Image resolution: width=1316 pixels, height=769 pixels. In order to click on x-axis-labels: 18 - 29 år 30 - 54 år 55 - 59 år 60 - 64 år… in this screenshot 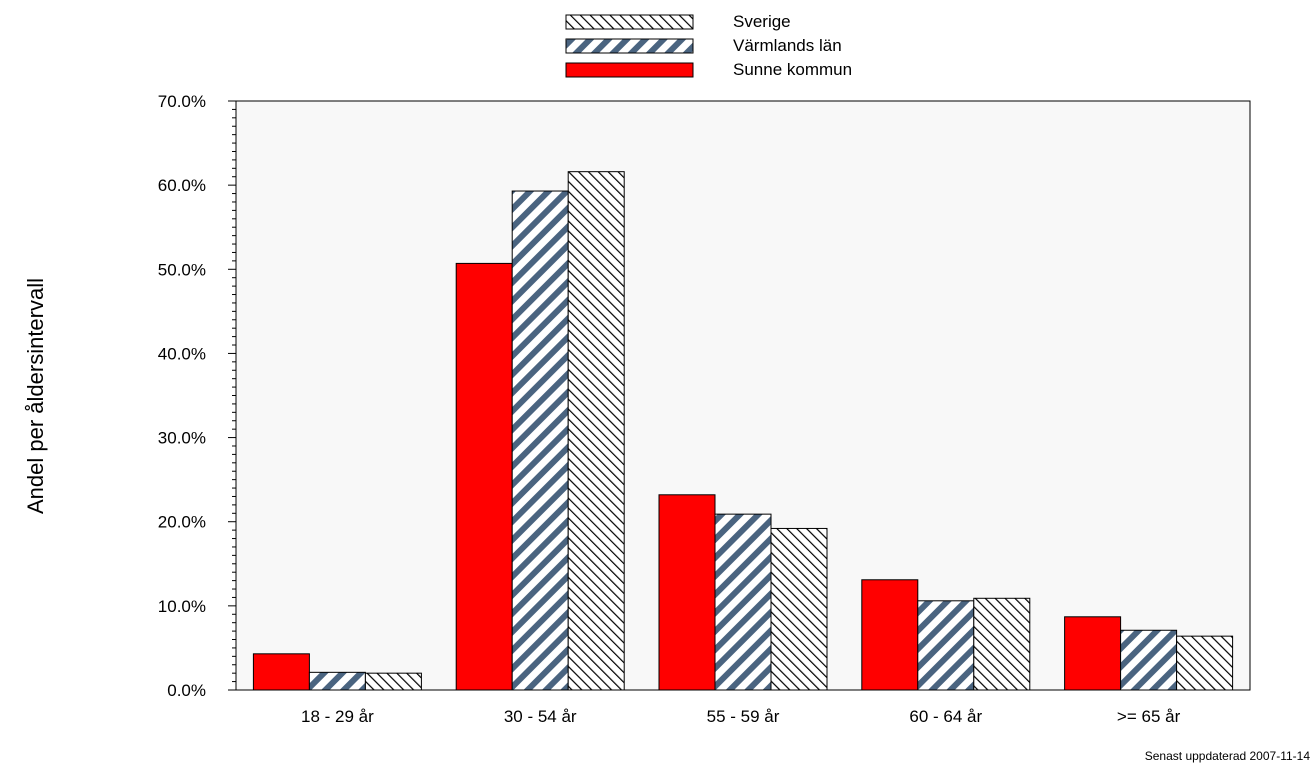, I will do `click(741, 716)`.